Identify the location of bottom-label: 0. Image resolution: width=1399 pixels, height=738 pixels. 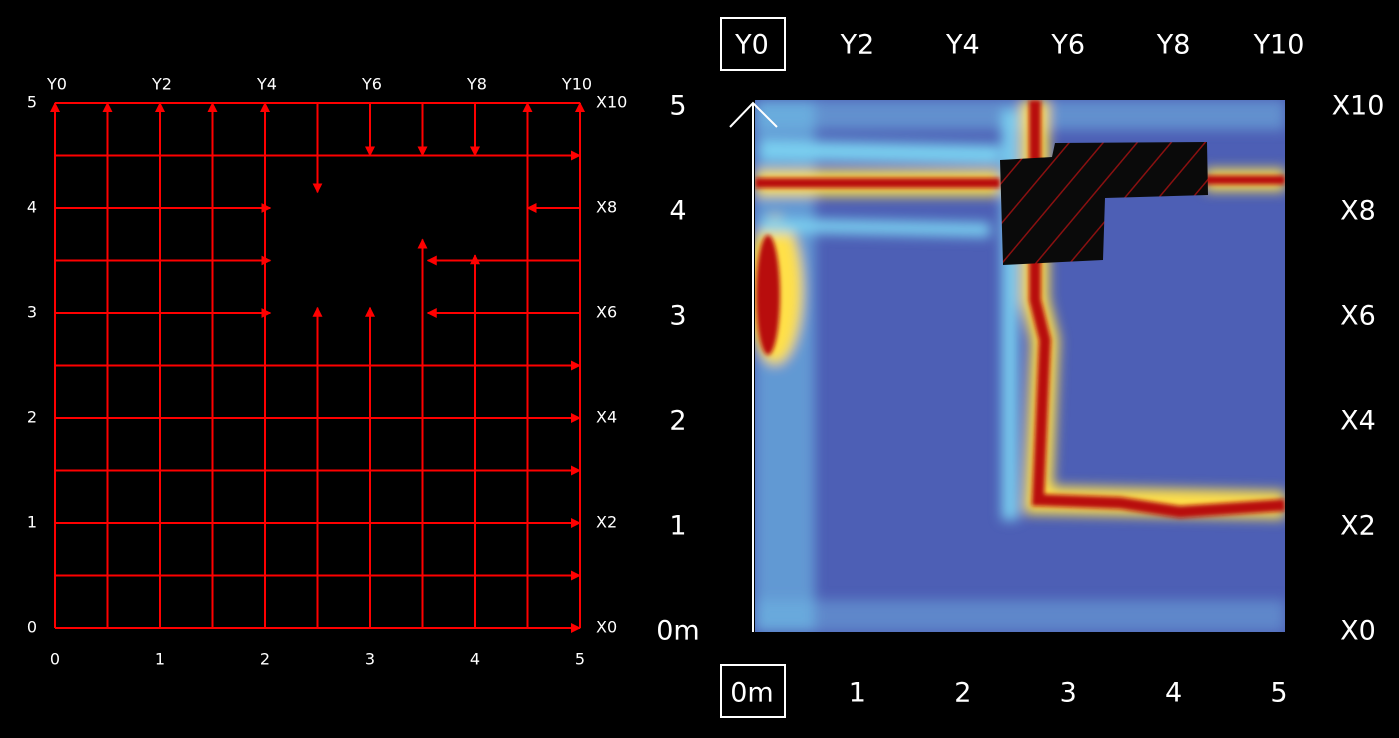
(55, 659).